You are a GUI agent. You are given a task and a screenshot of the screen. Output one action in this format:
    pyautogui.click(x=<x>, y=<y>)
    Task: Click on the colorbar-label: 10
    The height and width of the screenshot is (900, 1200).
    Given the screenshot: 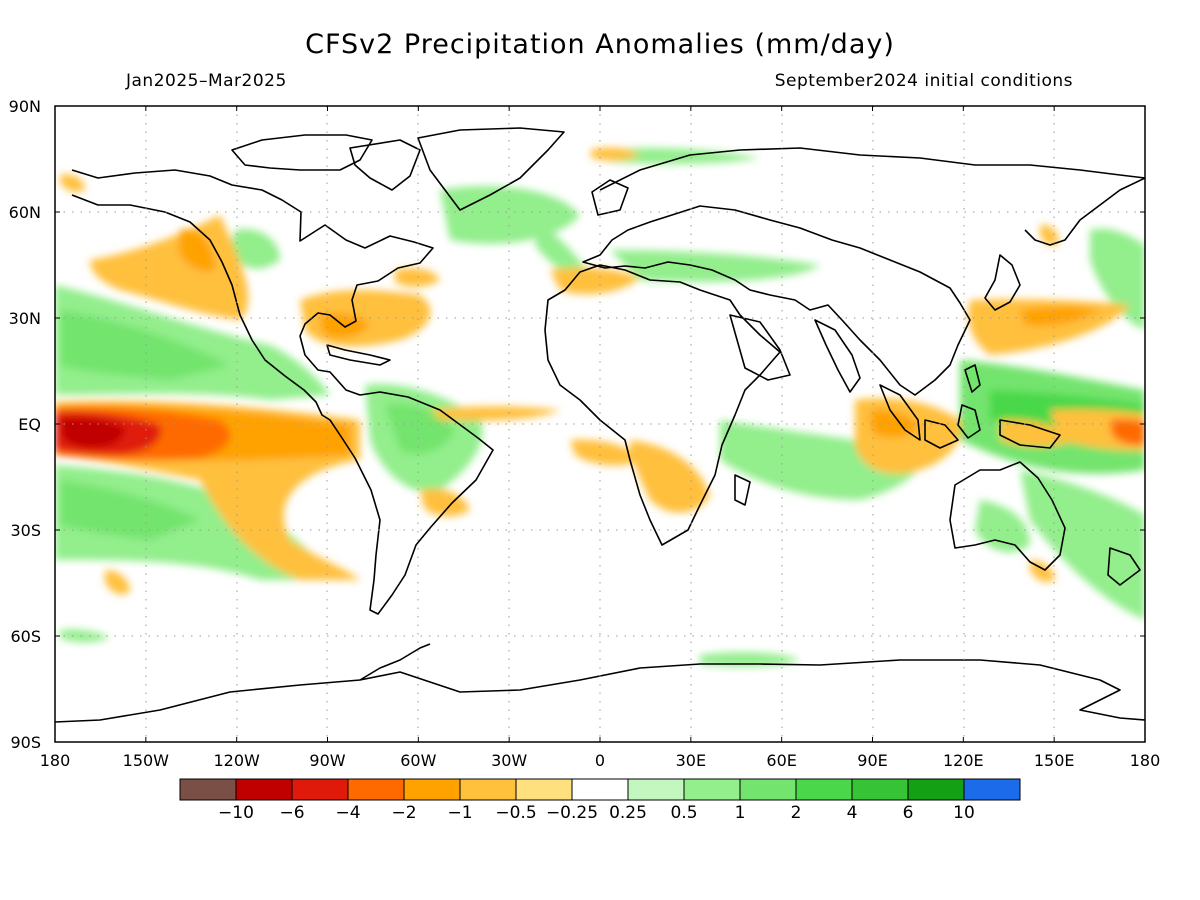 What is the action you would take?
    pyautogui.click(x=964, y=813)
    